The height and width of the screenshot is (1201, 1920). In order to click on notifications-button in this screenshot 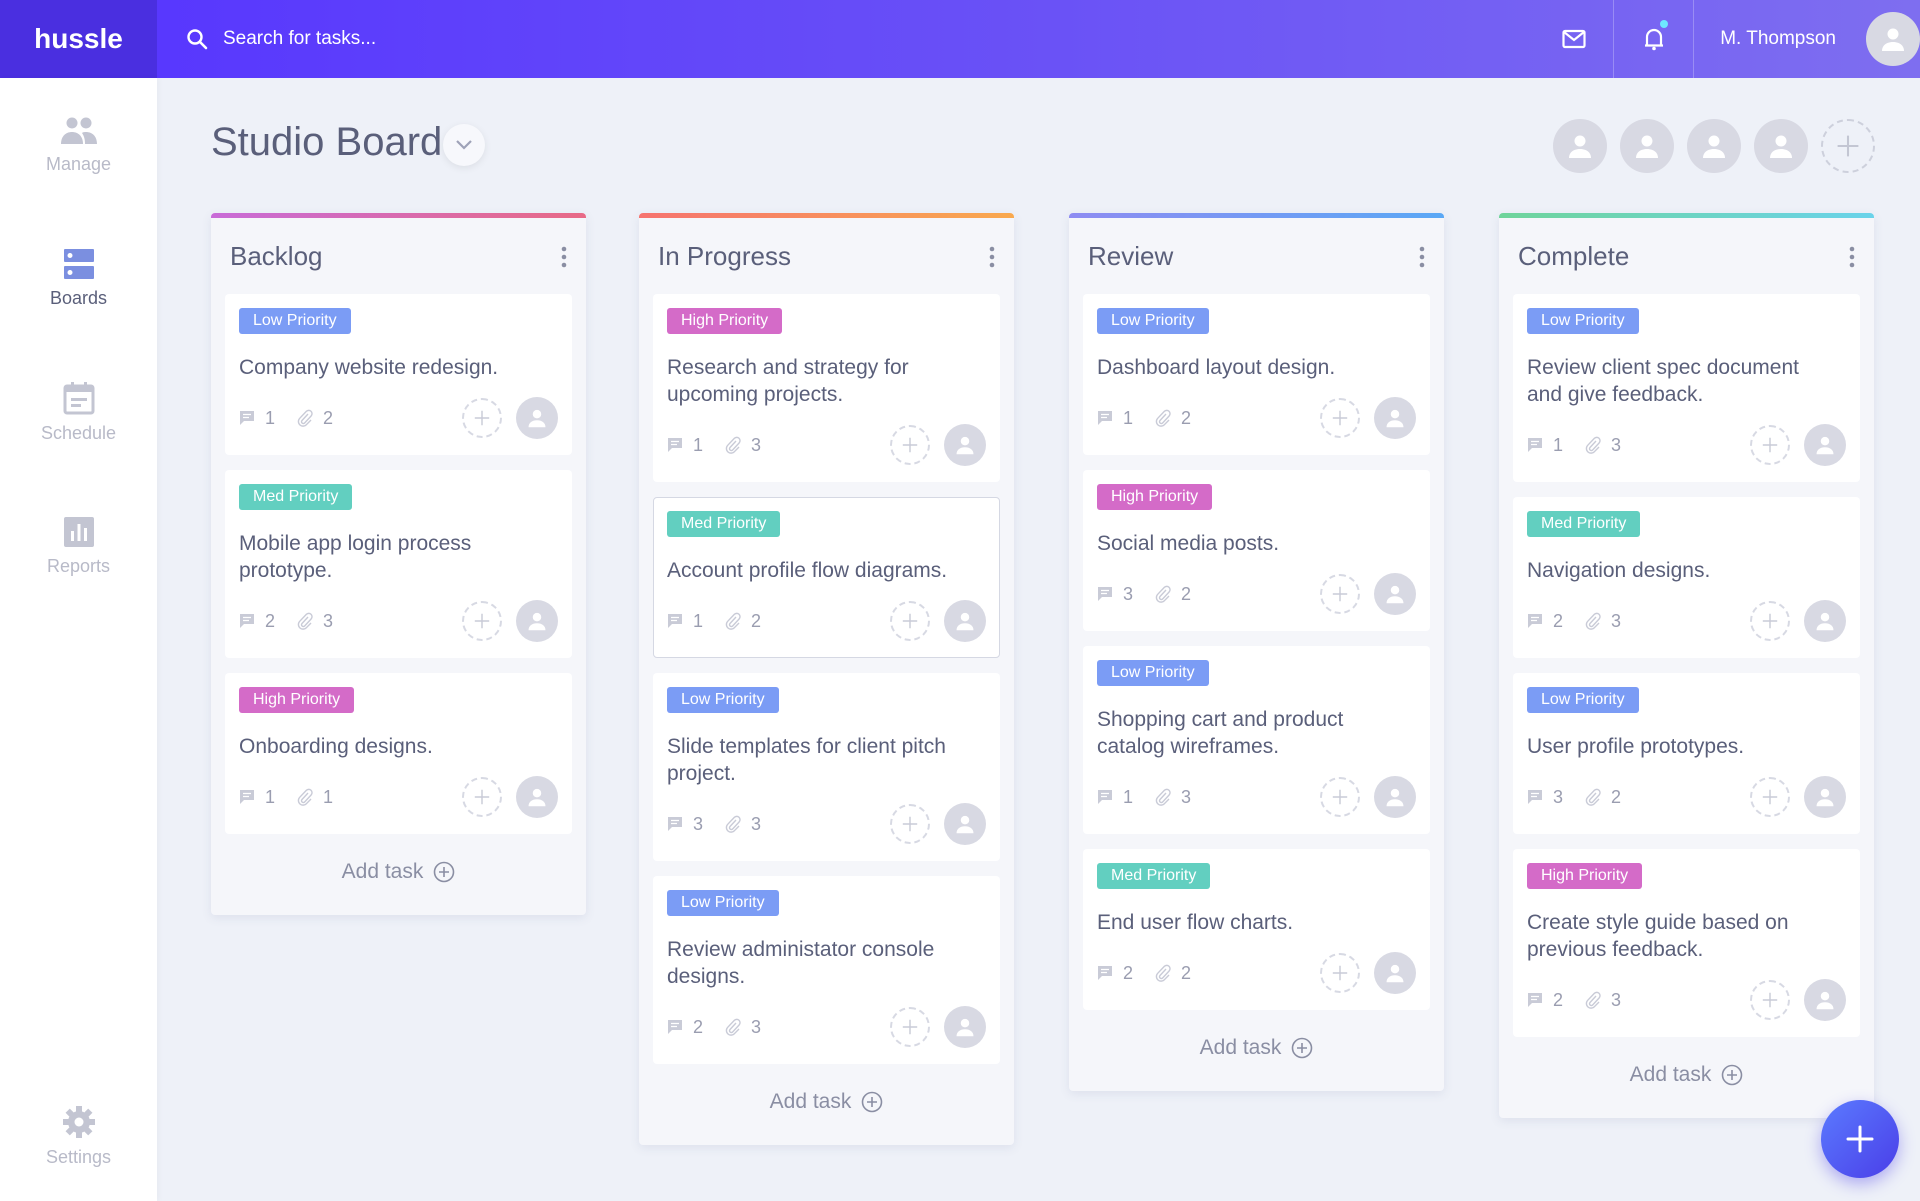, I will do `click(1654, 39)`.